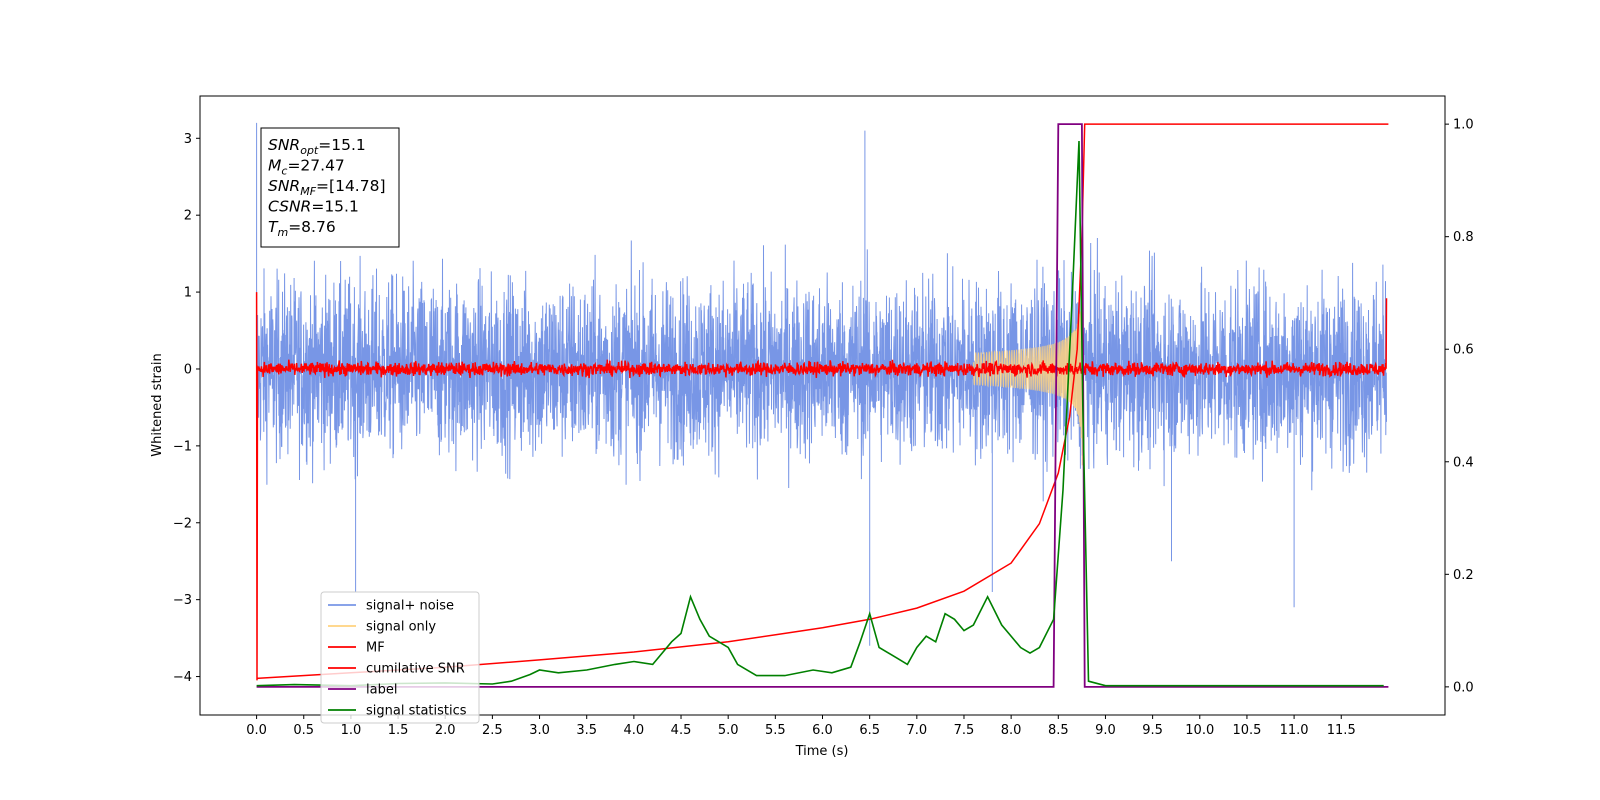 This screenshot has height=800, width=1600. I want to click on x-tick-label: 10.0, so click(1199, 730).